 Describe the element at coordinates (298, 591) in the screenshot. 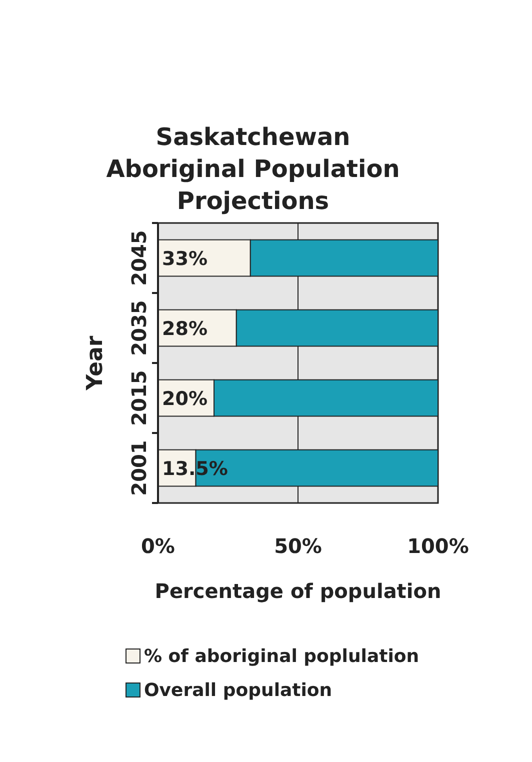

I see `x-axis-title: Percentage of population` at that location.